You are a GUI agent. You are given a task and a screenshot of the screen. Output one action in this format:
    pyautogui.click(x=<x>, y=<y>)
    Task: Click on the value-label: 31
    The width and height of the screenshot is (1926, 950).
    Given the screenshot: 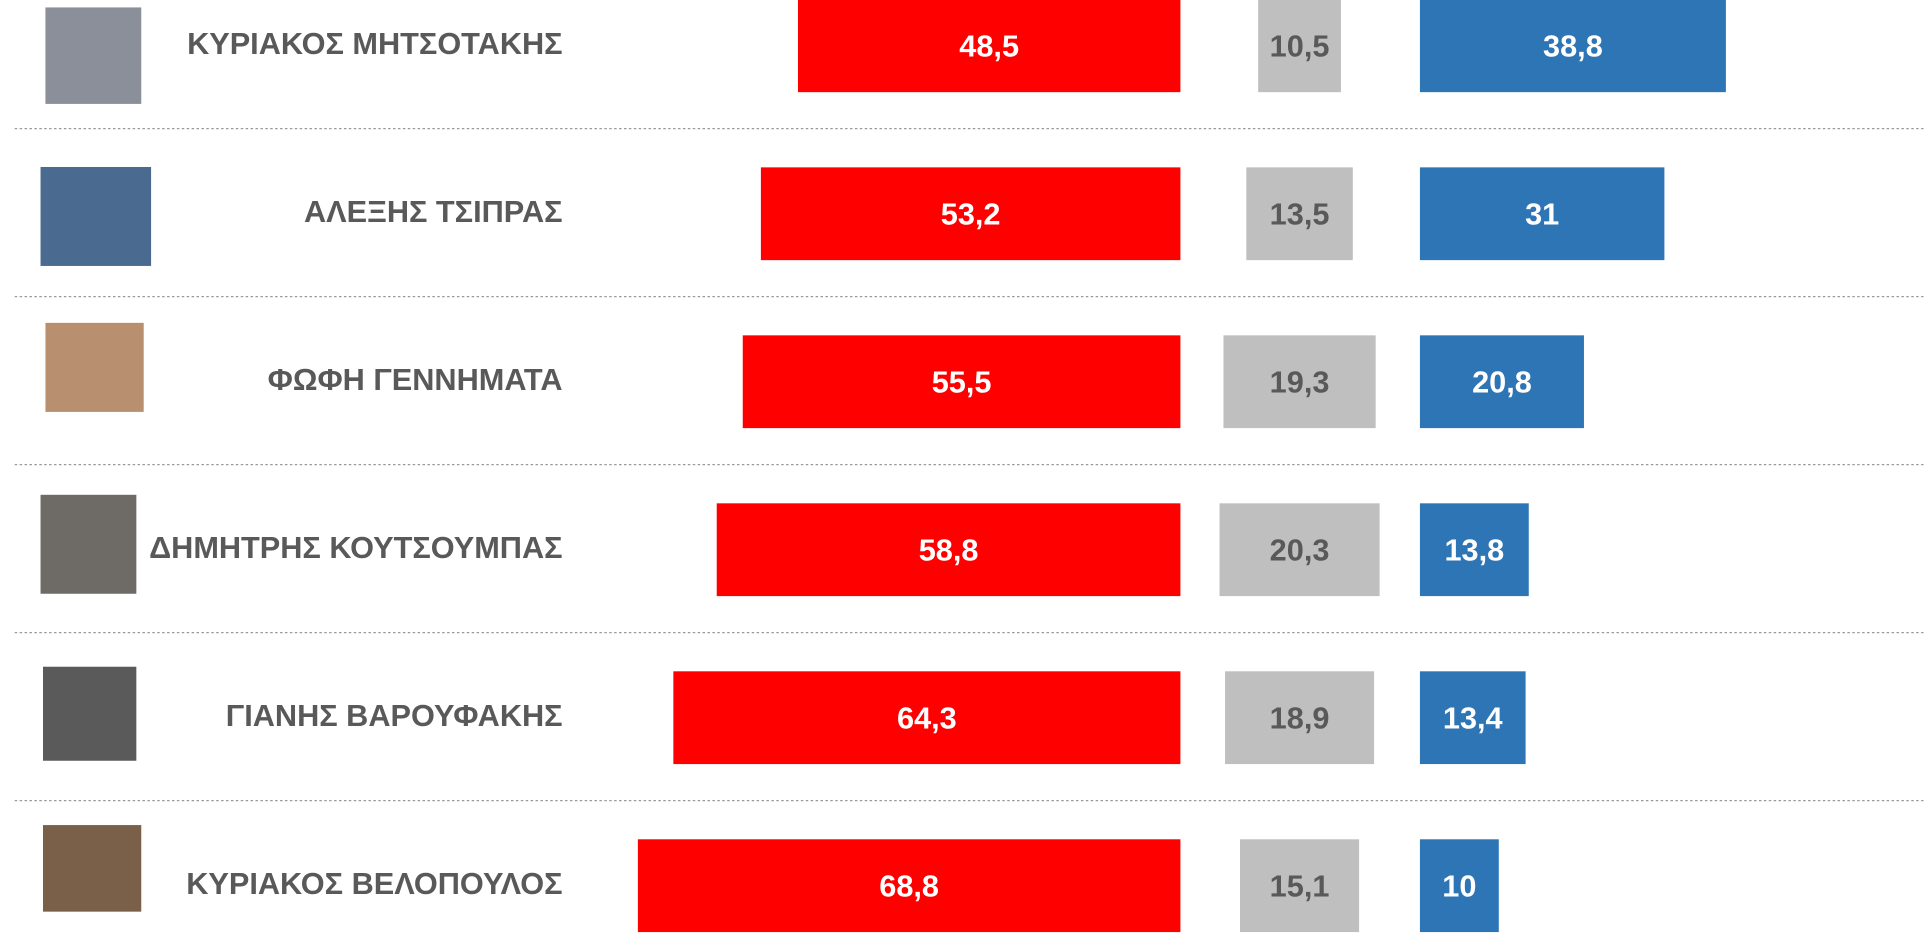 What is the action you would take?
    pyautogui.click(x=1542, y=213)
    